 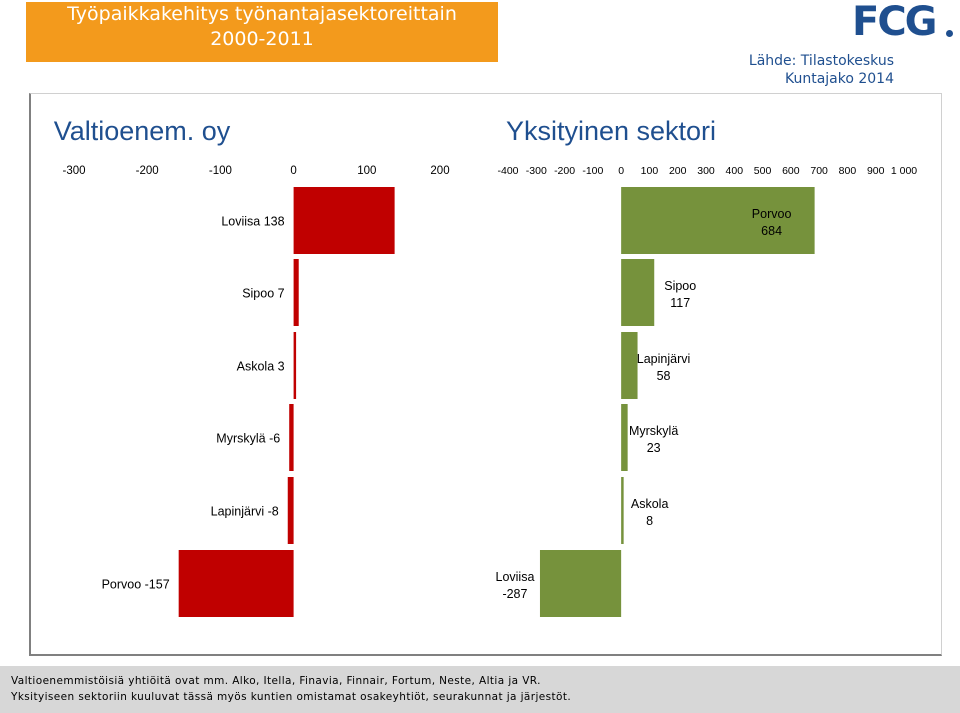 I want to click on private-tick-label: 300, so click(x=706, y=171).